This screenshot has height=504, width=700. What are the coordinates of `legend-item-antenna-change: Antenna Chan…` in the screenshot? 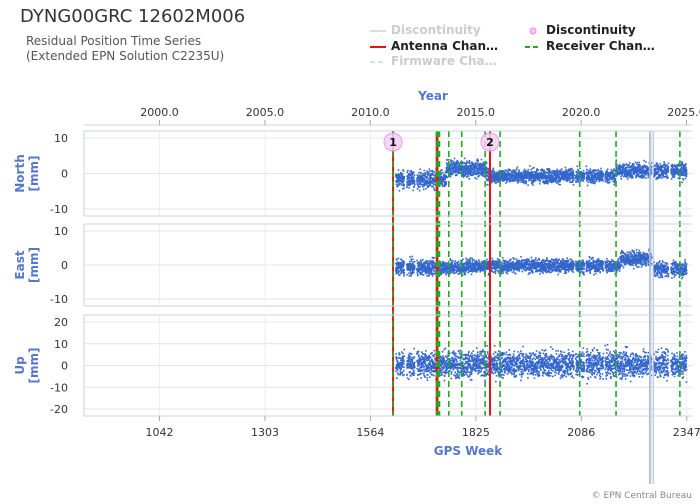 It's located at (445, 46).